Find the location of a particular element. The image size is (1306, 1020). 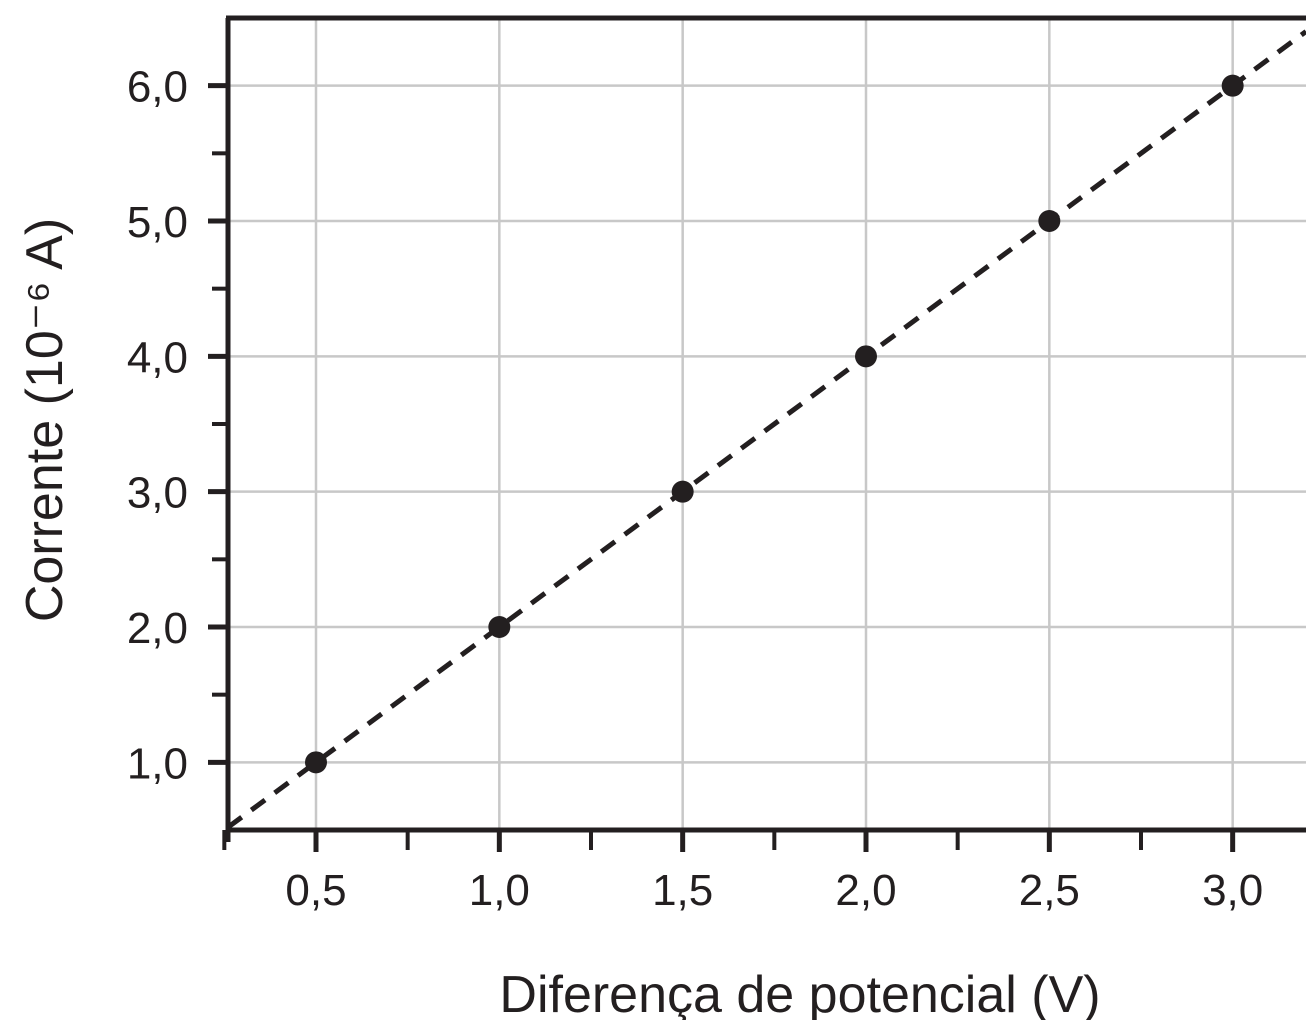

y-tick-label: 3,0 is located at coordinates (157, 493).